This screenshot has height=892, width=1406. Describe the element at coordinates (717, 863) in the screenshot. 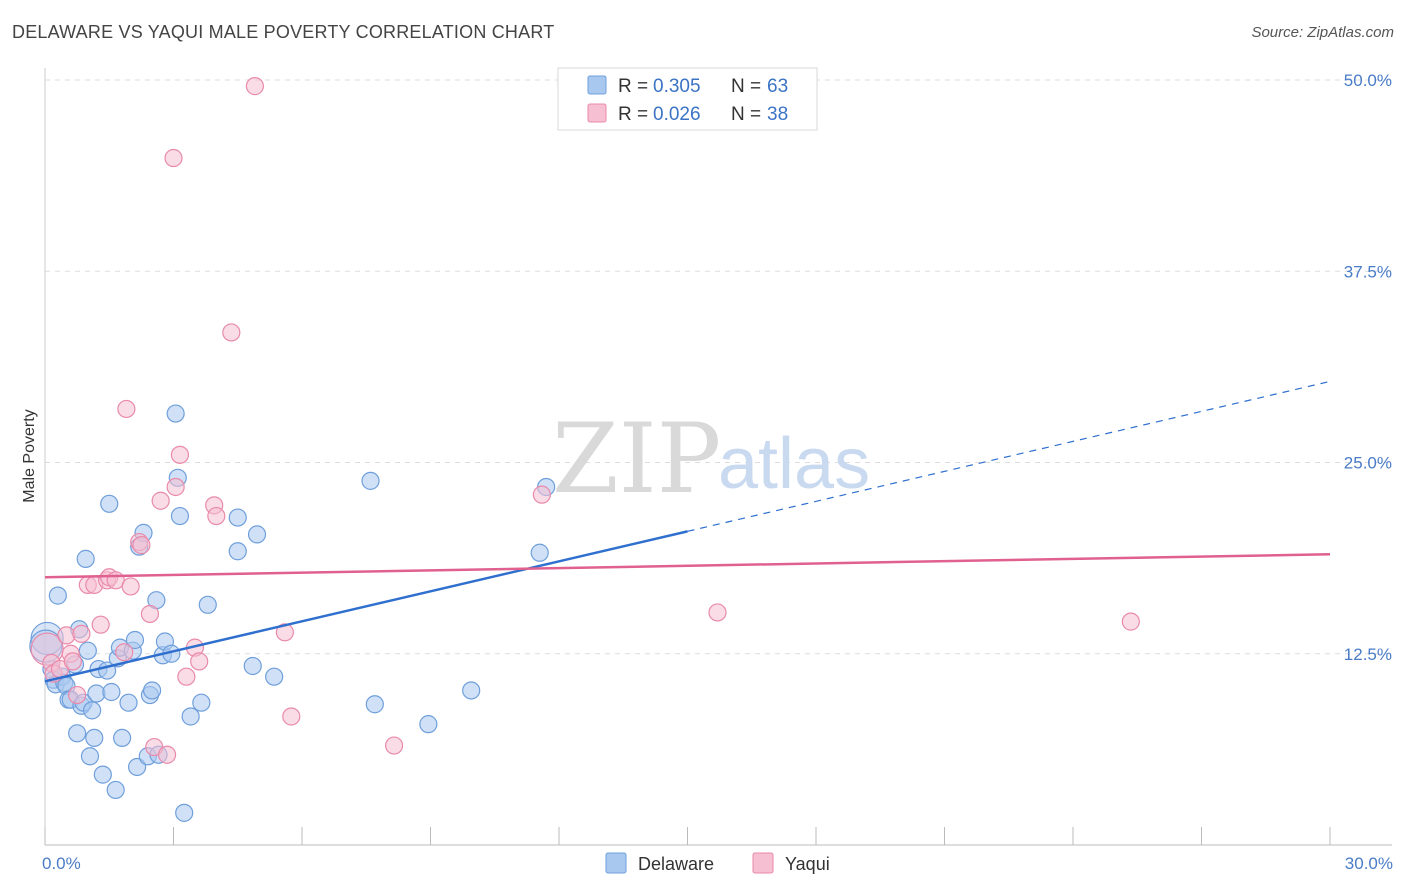

I see `series-legend: Delaware Yaqui` at that location.